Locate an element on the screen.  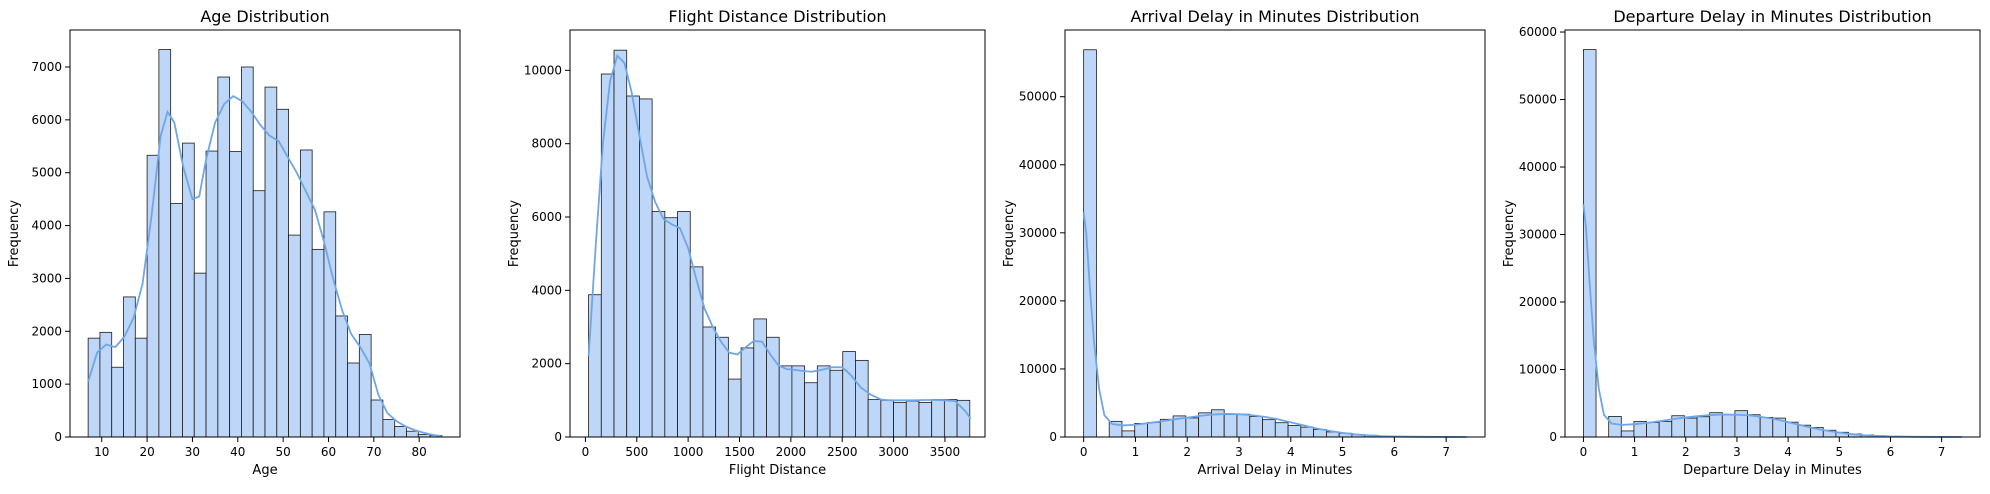
y-tick-label: 4000 is located at coordinates (546, 290).